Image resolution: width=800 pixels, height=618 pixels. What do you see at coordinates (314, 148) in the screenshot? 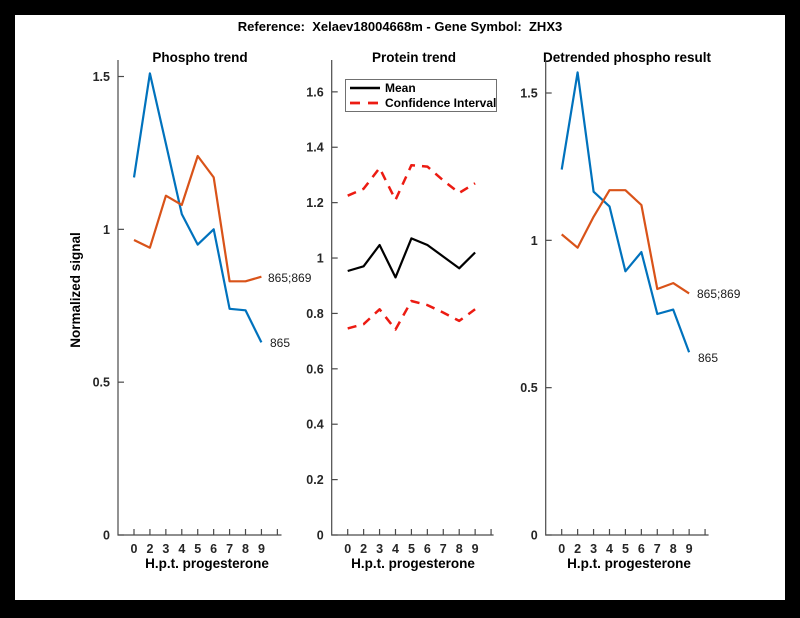
I see `svg-text: 1.4` at bounding box center [314, 148].